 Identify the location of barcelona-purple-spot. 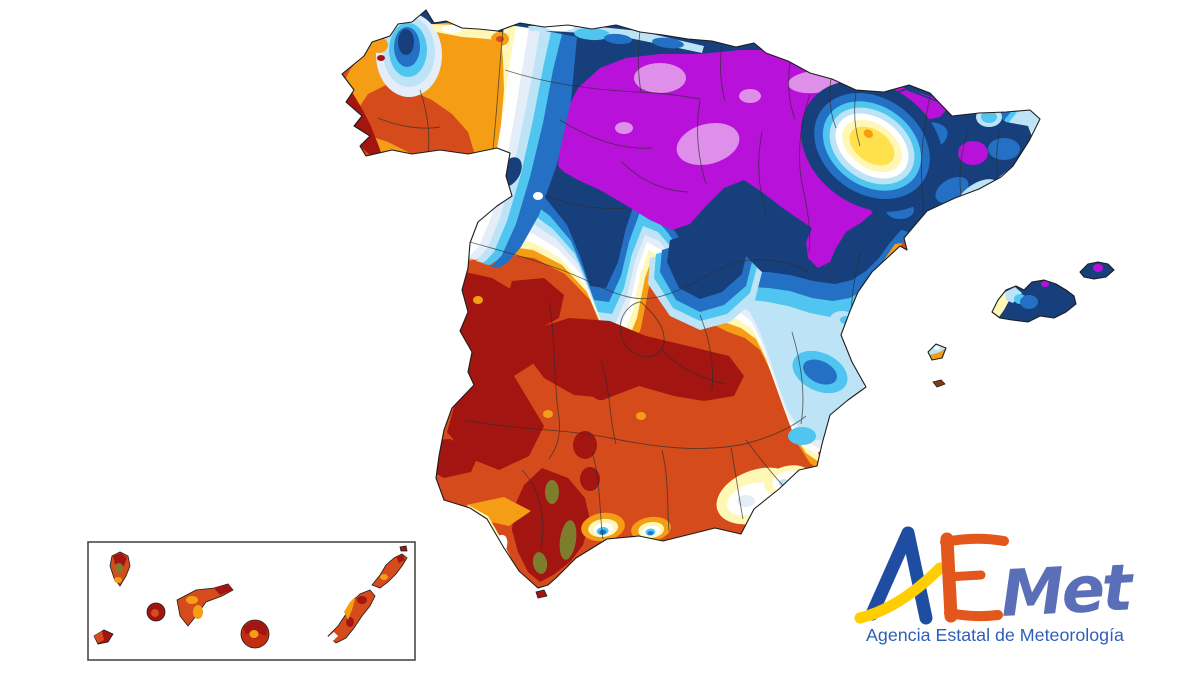
(973, 153).